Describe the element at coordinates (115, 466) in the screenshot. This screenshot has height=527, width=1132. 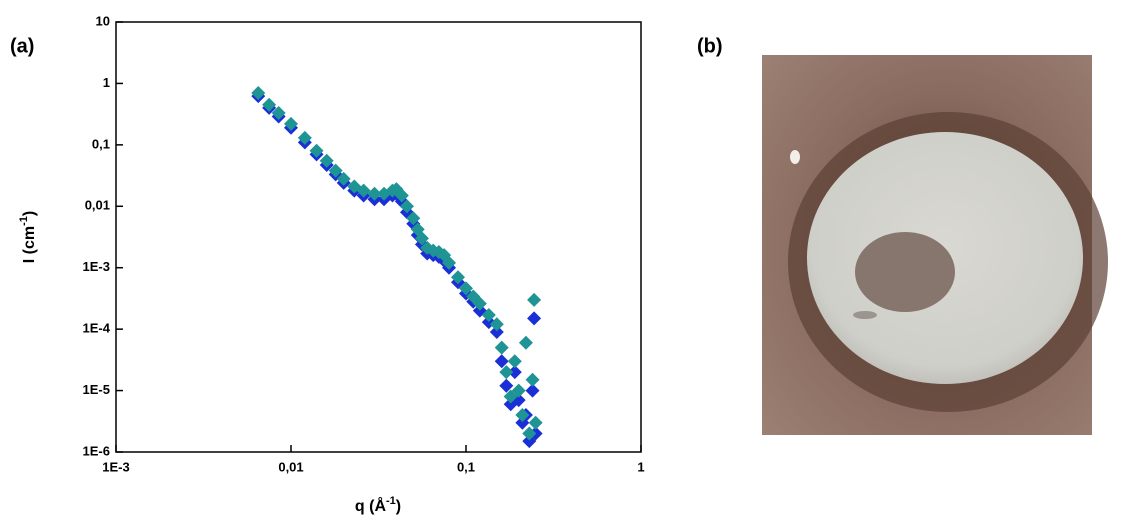
I see `x-tick-label: 1E-3` at that location.